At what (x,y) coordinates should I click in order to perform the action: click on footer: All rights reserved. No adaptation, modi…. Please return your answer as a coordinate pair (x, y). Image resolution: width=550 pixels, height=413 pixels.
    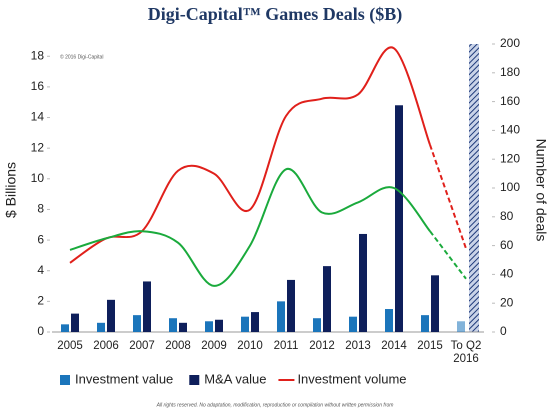
    Looking at the image, I should click on (275, 405).